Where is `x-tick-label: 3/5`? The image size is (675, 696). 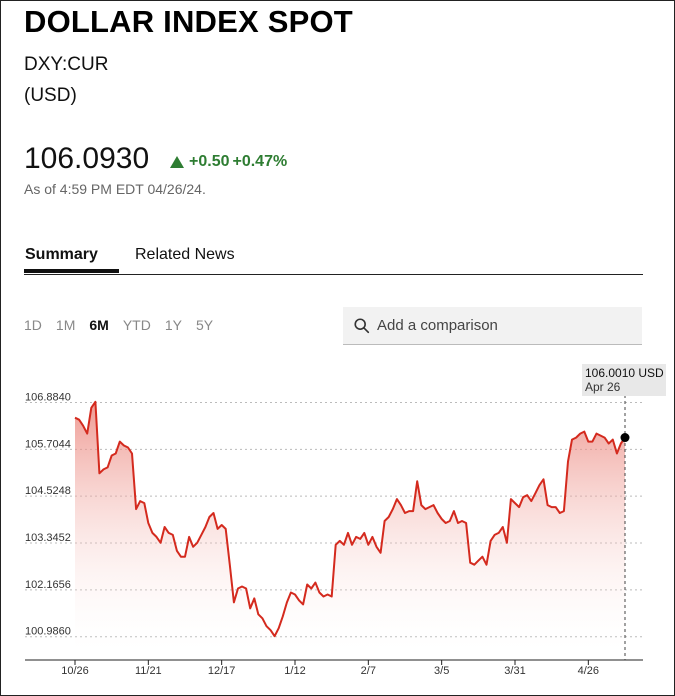 x-tick-label: 3/5 is located at coordinates (441, 671).